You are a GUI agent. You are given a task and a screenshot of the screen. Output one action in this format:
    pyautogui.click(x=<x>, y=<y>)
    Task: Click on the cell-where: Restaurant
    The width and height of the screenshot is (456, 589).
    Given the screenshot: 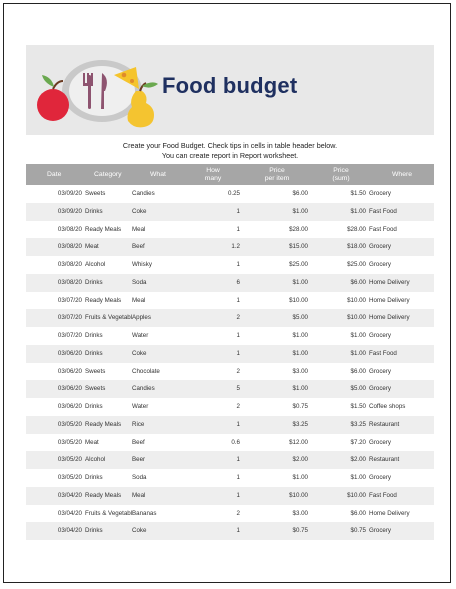 What is the action you would take?
    pyautogui.click(x=384, y=424)
    